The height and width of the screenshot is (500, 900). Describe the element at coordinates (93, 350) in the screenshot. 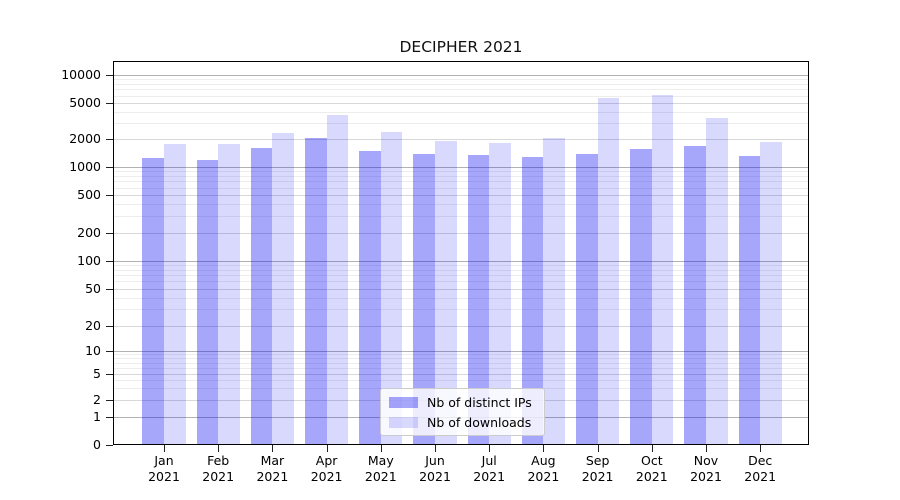

I see `y-tick-label: 10` at that location.